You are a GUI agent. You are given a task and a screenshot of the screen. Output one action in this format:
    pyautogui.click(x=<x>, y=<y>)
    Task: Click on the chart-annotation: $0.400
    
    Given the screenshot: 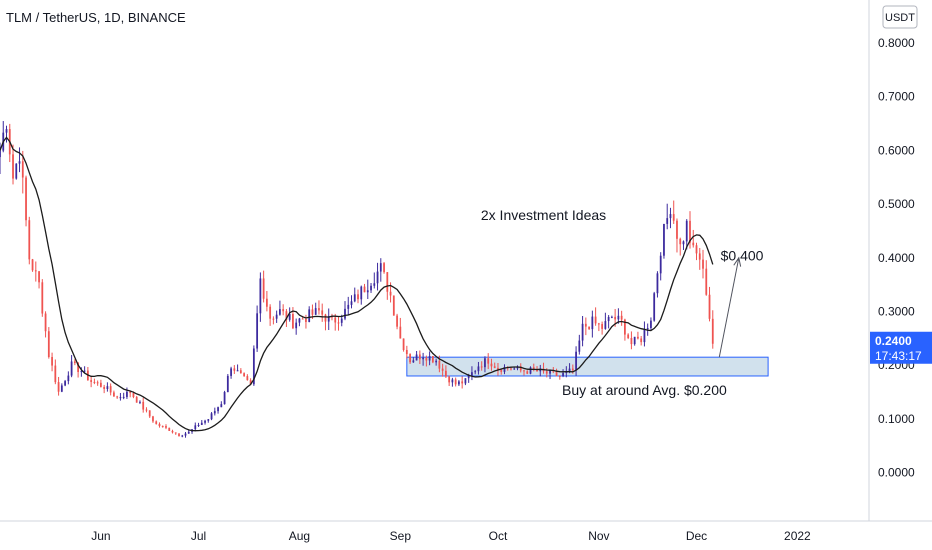 What is the action you would take?
    pyautogui.click(x=742, y=256)
    